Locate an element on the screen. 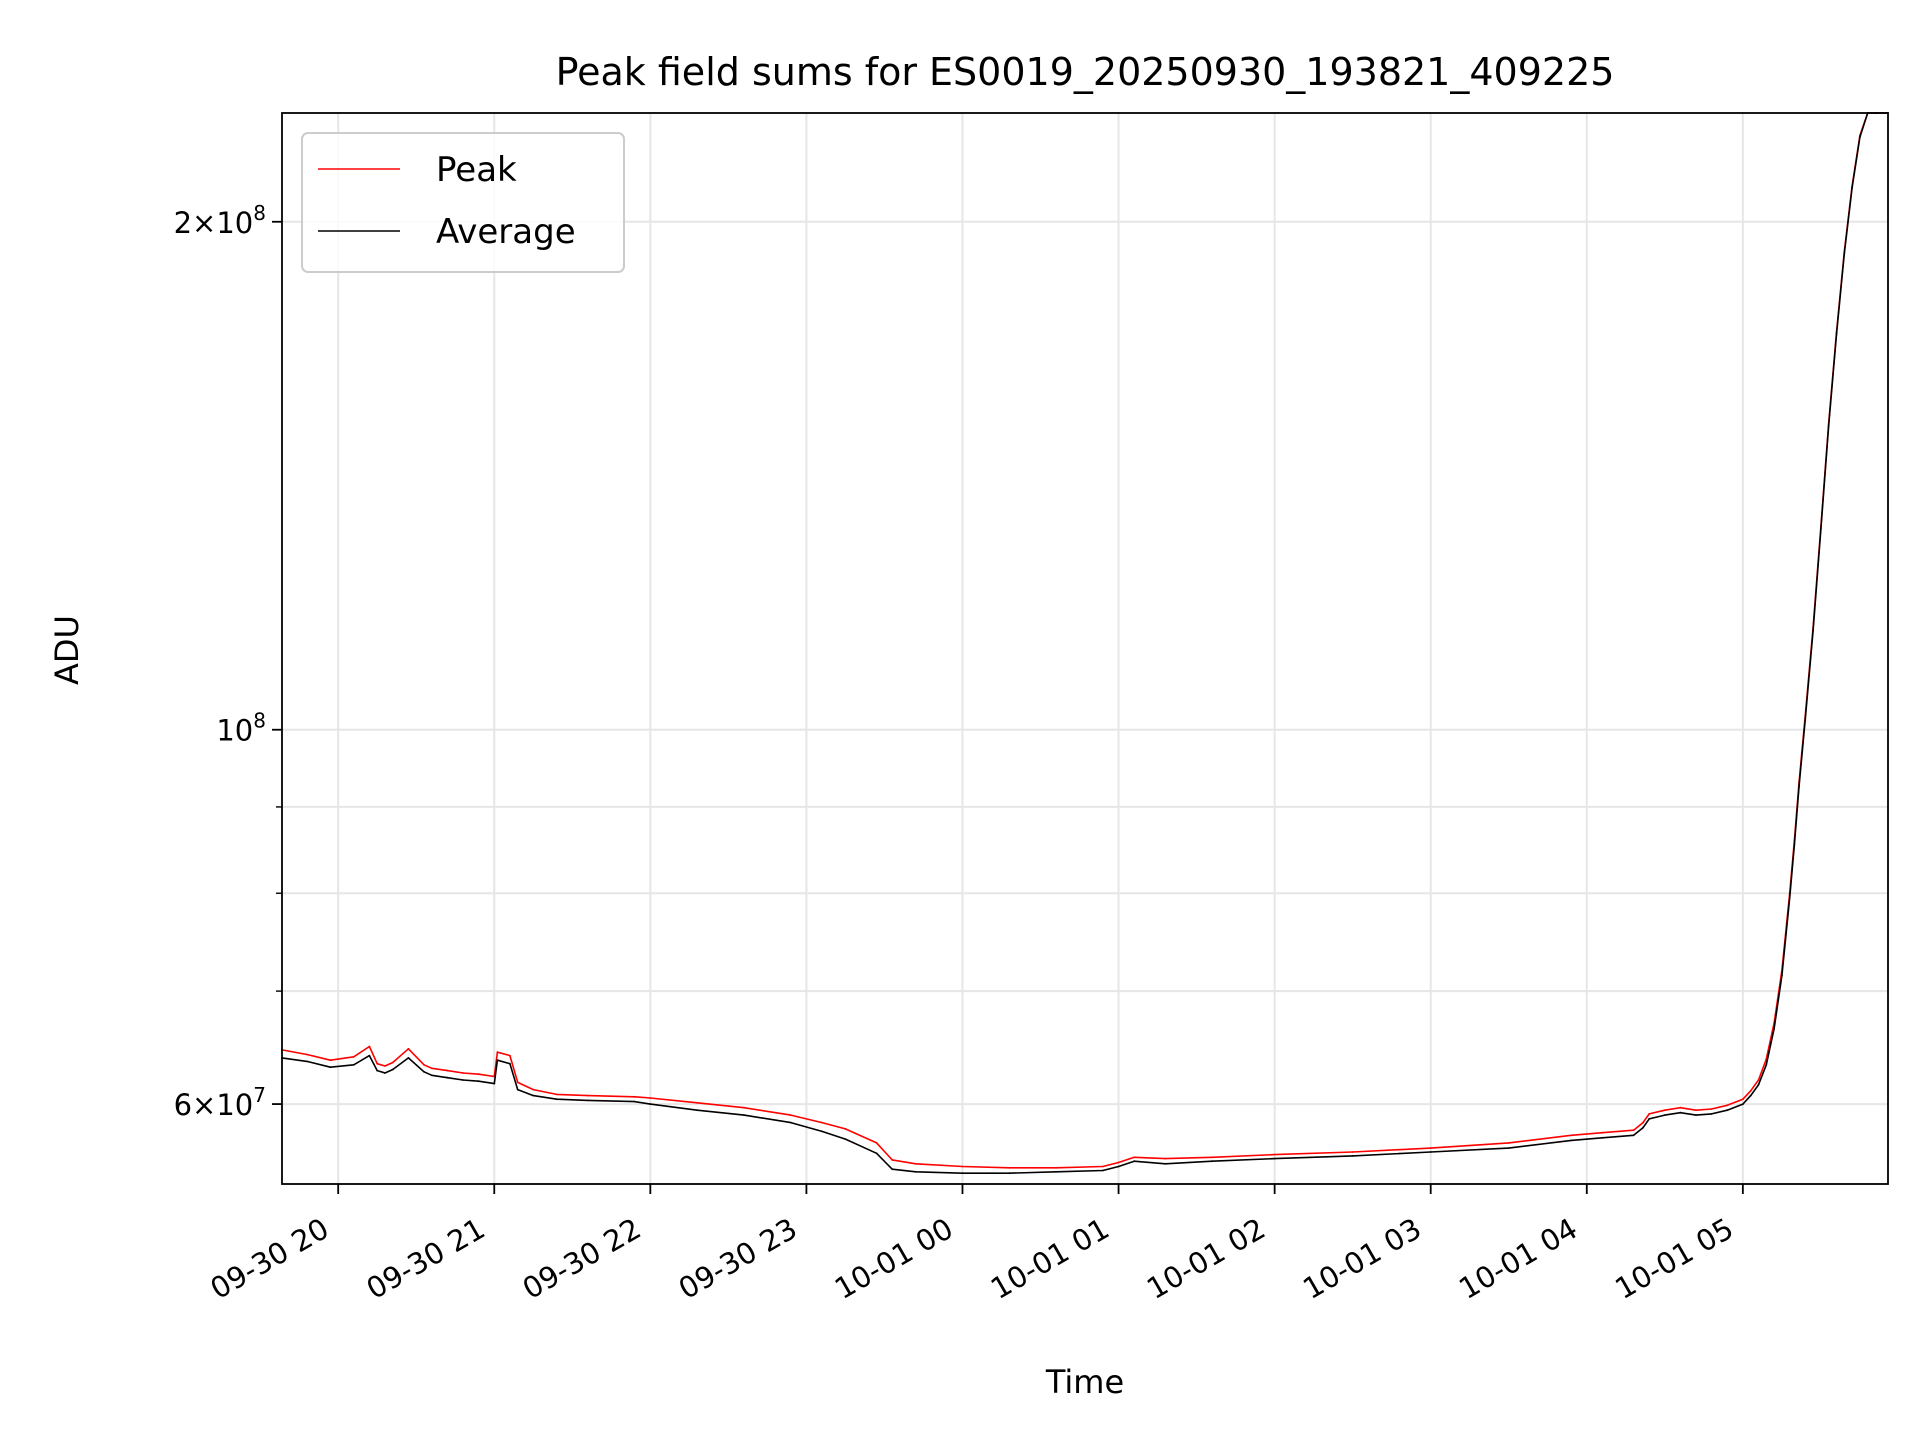  y-tick-label-exponent: 7 is located at coordinates (259, 1095).